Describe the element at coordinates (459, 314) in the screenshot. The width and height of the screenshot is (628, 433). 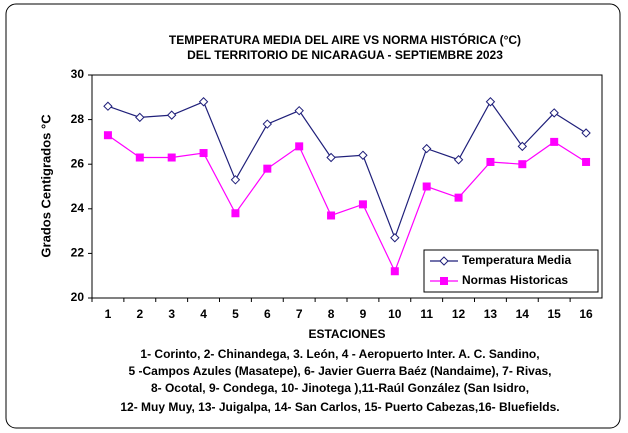
I see `x-tick-label: 12` at that location.